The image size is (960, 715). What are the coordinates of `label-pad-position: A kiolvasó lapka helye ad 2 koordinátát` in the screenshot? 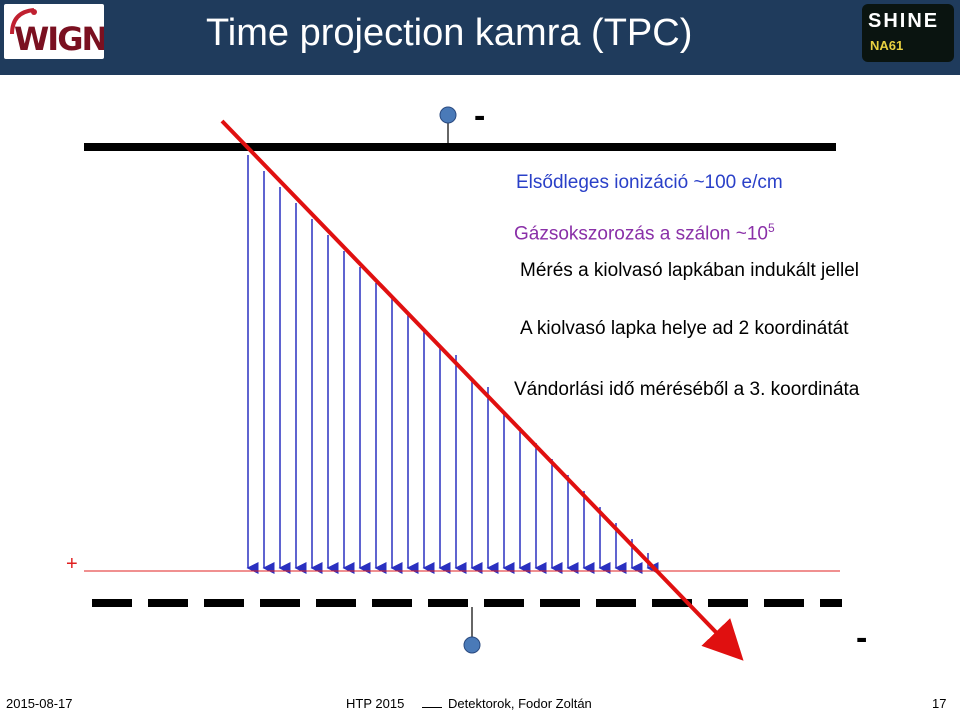 It's located at (684, 328).